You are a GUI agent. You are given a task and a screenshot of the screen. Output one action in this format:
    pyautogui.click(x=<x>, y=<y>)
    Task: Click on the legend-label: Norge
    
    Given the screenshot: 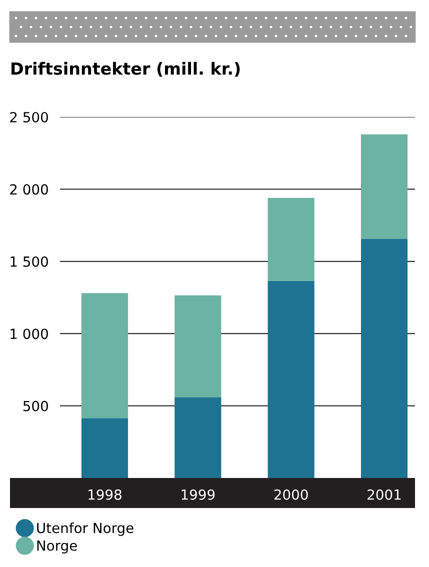 What is the action you would take?
    pyautogui.click(x=57, y=547)
    